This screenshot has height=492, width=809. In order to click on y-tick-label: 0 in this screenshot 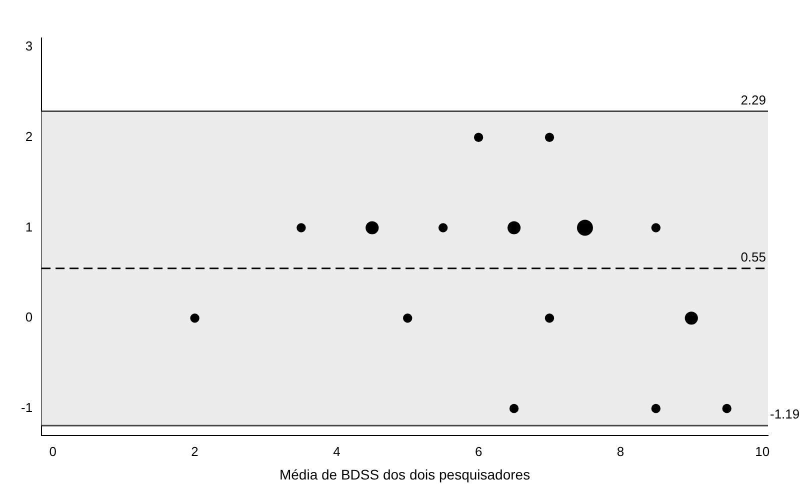, I will do `click(29, 317)`.